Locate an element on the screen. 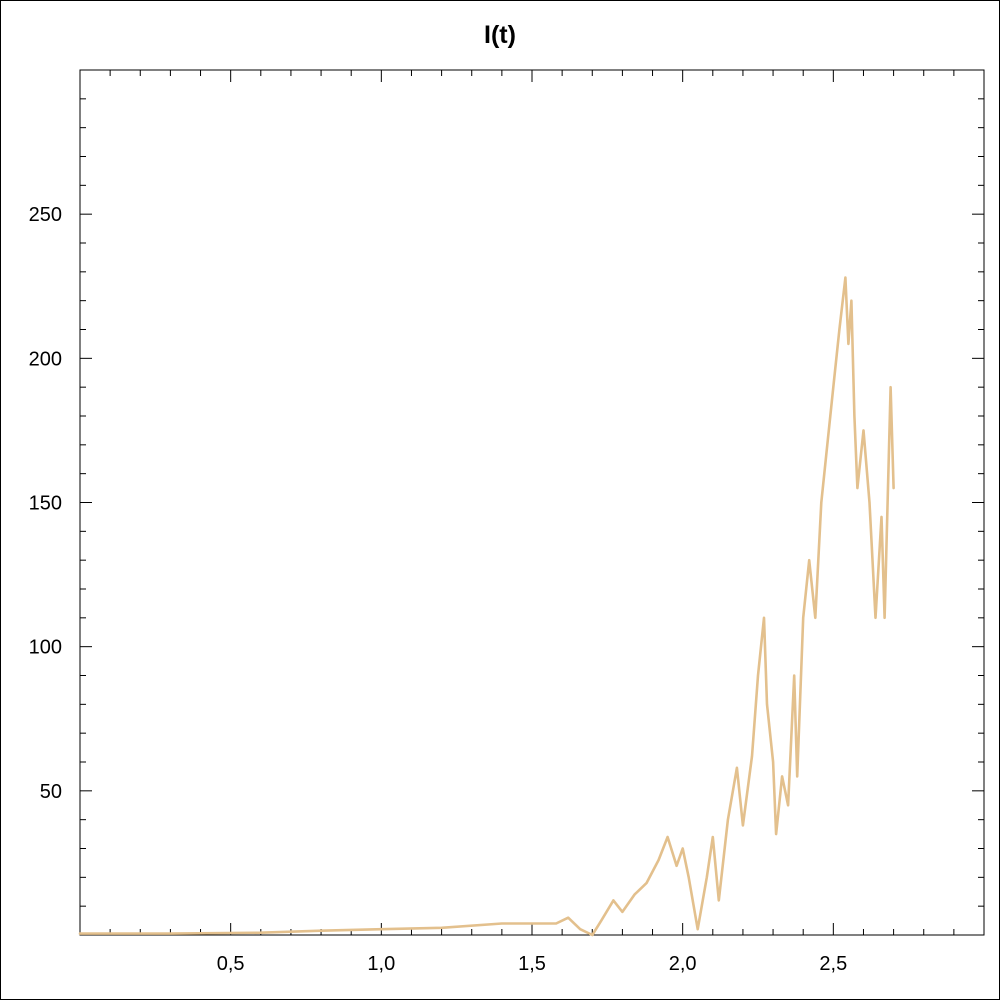 The image size is (1000, 1000). y-tick-label: 200 is located at coordinates (45, 359).